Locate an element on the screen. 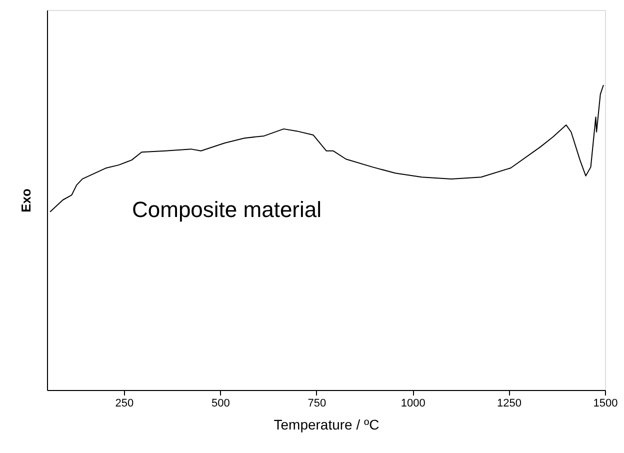 The width and height of the screenshot is (624, 453). x-tick-label: 250 is located at coordinates (124, 404).